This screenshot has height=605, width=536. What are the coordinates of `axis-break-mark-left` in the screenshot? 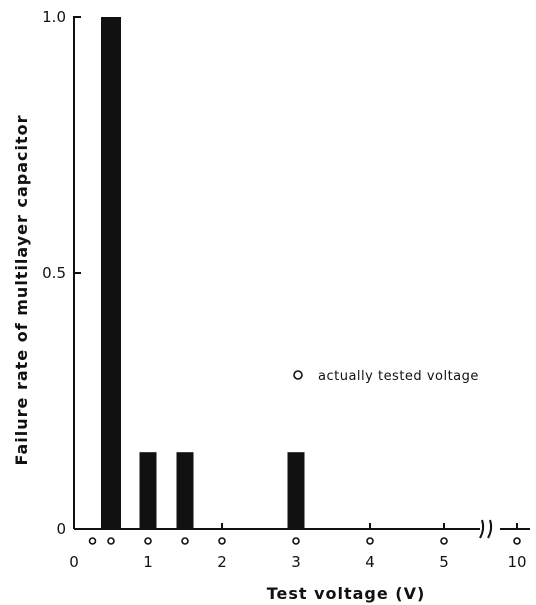 It's located at (482, 529).